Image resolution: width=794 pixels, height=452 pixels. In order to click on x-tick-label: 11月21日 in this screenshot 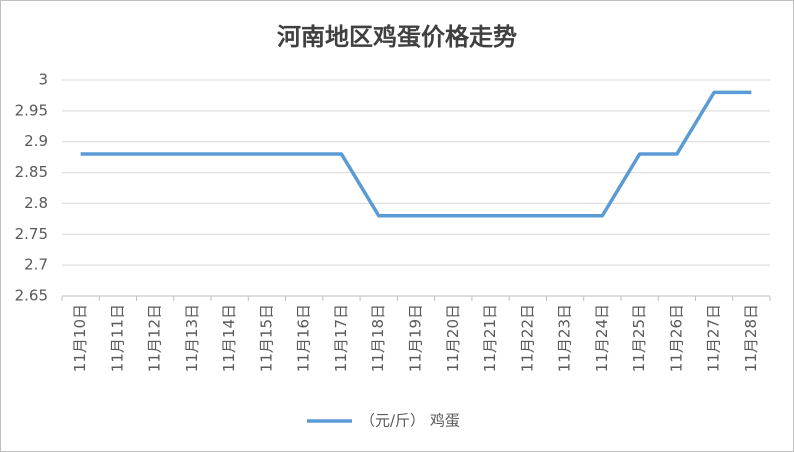, I will do `click(490, 338)`.